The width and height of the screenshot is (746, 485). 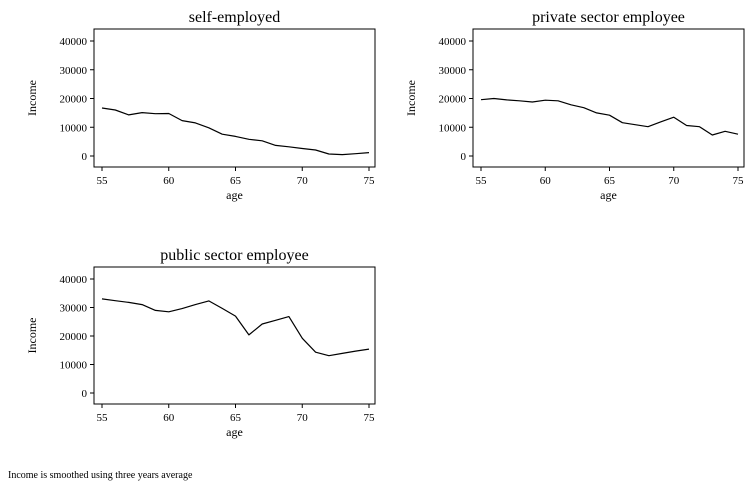 I want to click on chart-title: private sector employee, so click(x=608, y=17).